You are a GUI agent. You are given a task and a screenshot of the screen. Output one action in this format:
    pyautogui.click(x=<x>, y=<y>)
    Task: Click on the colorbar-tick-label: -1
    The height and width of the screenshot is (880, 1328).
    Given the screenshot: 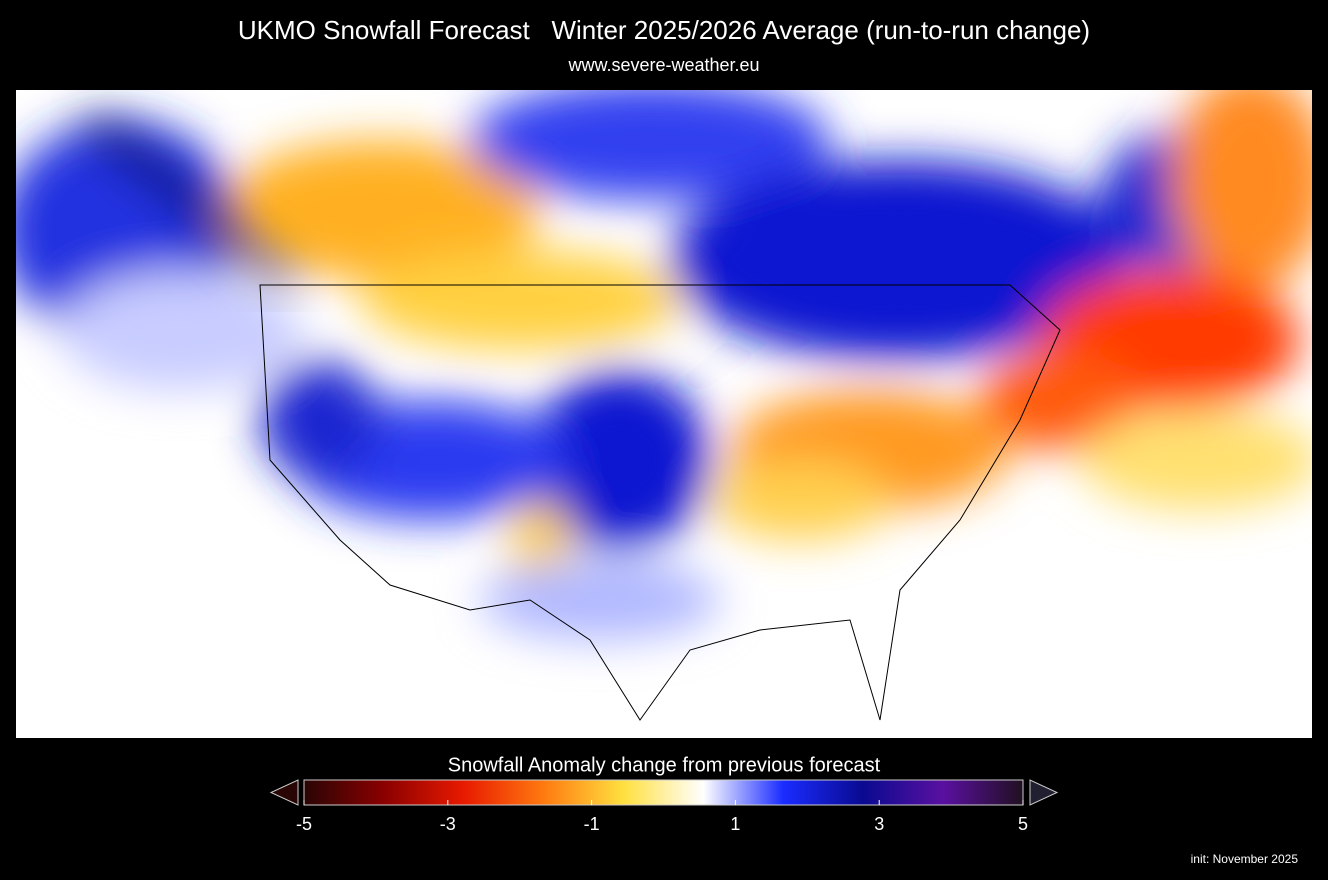 What is the action you would take?
    pyautogui.click(x=592, y=824)
    